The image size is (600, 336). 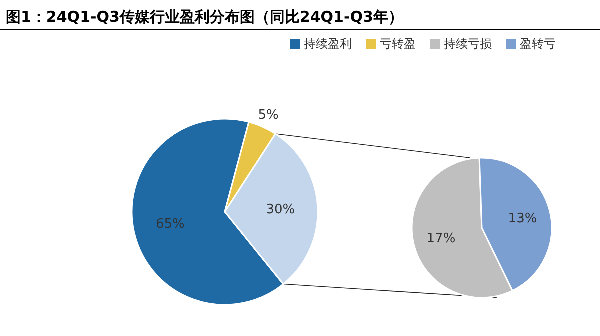 What do you see at coordinates (205, 17) in the screenshot?
I see `chart-title: 图1：24Q1-Q3传媒行业盈利分布图（同比24Q1-Q3年）` at bounding box center [205, 17].